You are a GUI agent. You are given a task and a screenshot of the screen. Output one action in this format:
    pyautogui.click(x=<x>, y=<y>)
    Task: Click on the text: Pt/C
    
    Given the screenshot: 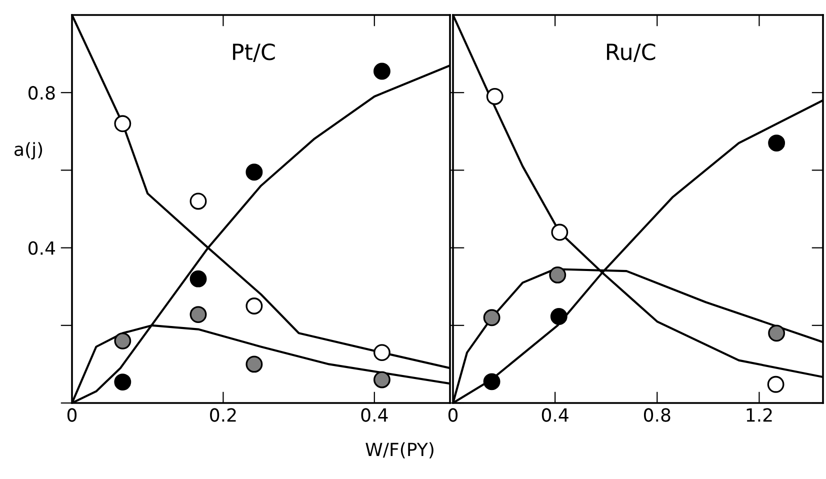 What is the action you would take?
    pyautogui.click(x=254, y=52)
    